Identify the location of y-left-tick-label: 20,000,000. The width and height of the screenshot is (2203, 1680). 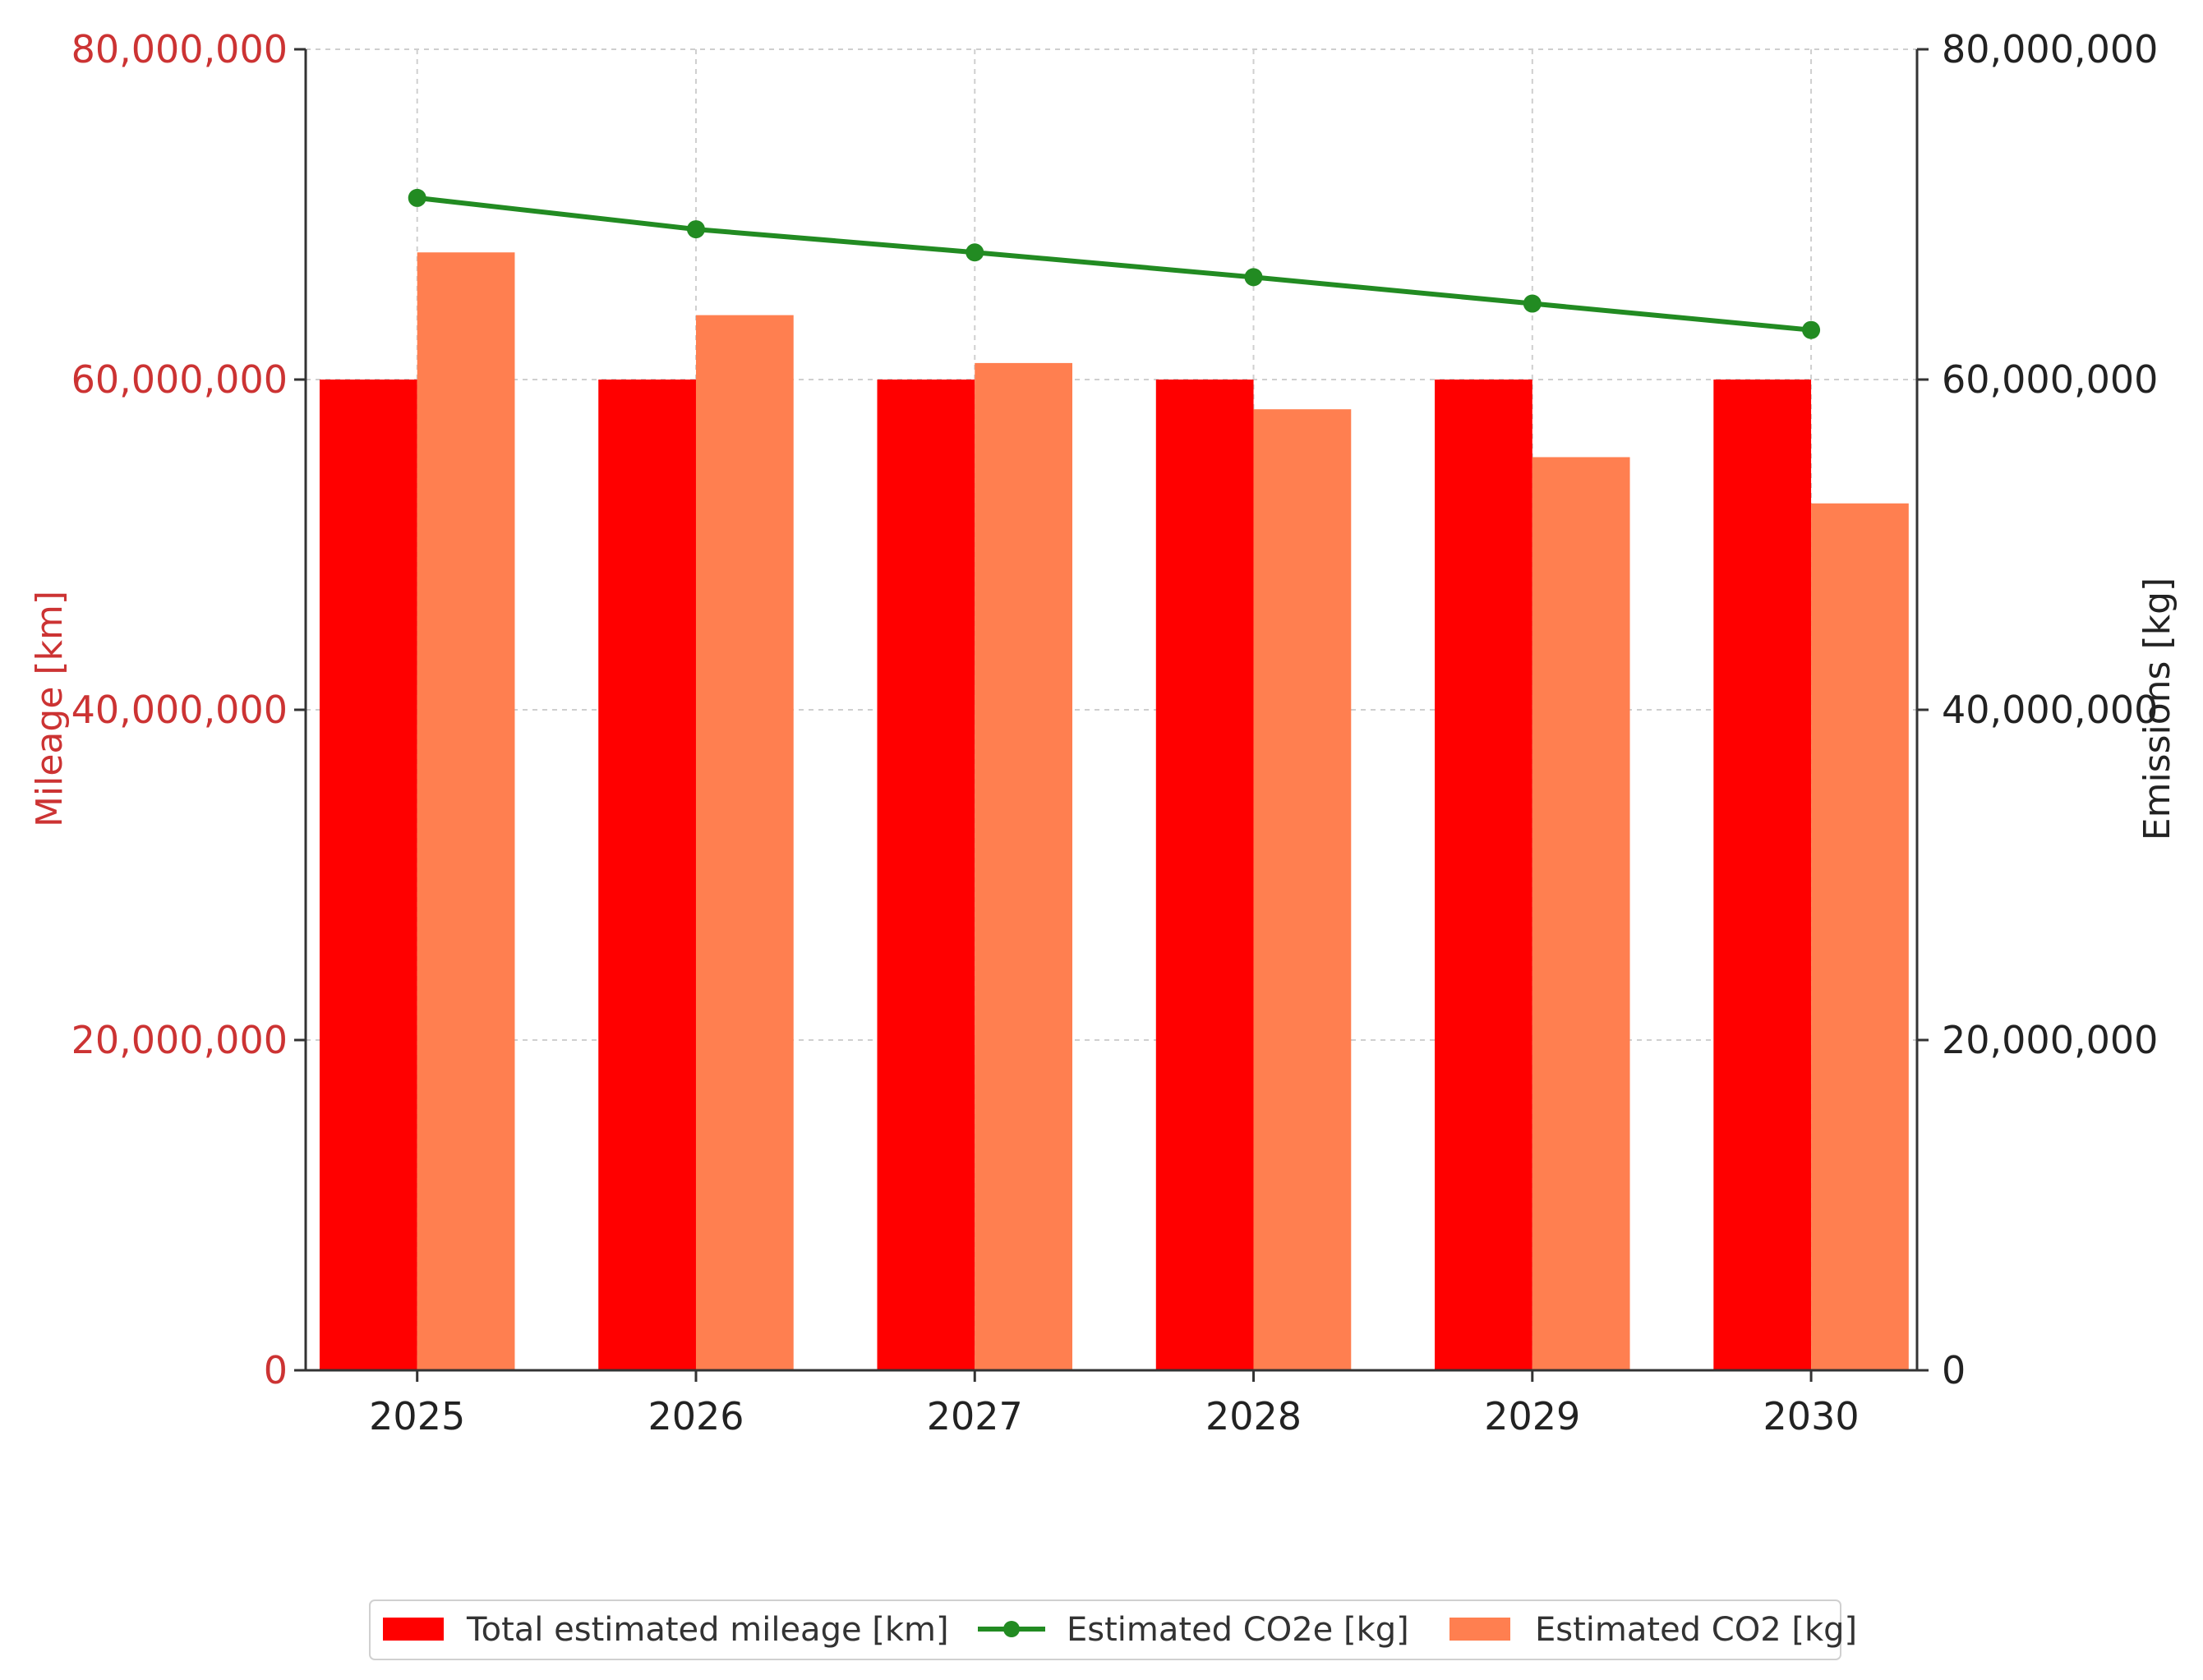
(179, 1040).